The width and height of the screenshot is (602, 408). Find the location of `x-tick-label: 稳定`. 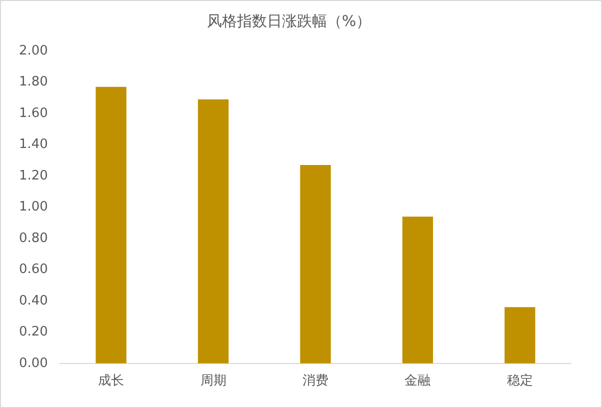

x-tick-label: 稳定 is located at coordinates (519, 381).